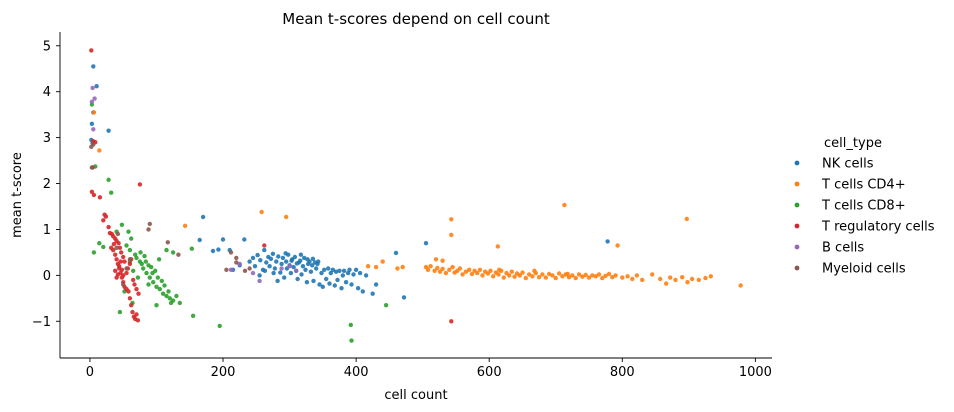 The height and width of the screenshot is (412, 954). I want to click on chart-title: Mean t-scores depend on cell count, so click(416, 19).